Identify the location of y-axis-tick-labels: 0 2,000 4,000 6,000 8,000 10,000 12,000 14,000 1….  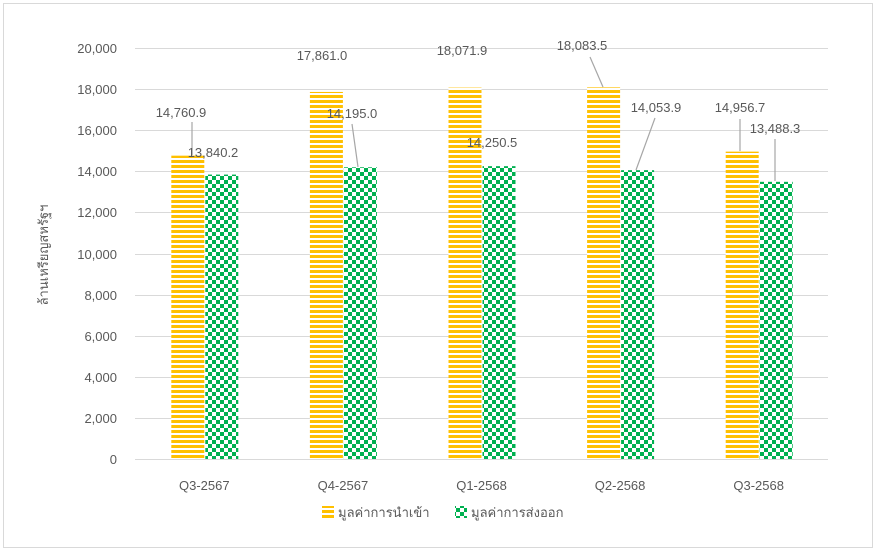
(97, 254).